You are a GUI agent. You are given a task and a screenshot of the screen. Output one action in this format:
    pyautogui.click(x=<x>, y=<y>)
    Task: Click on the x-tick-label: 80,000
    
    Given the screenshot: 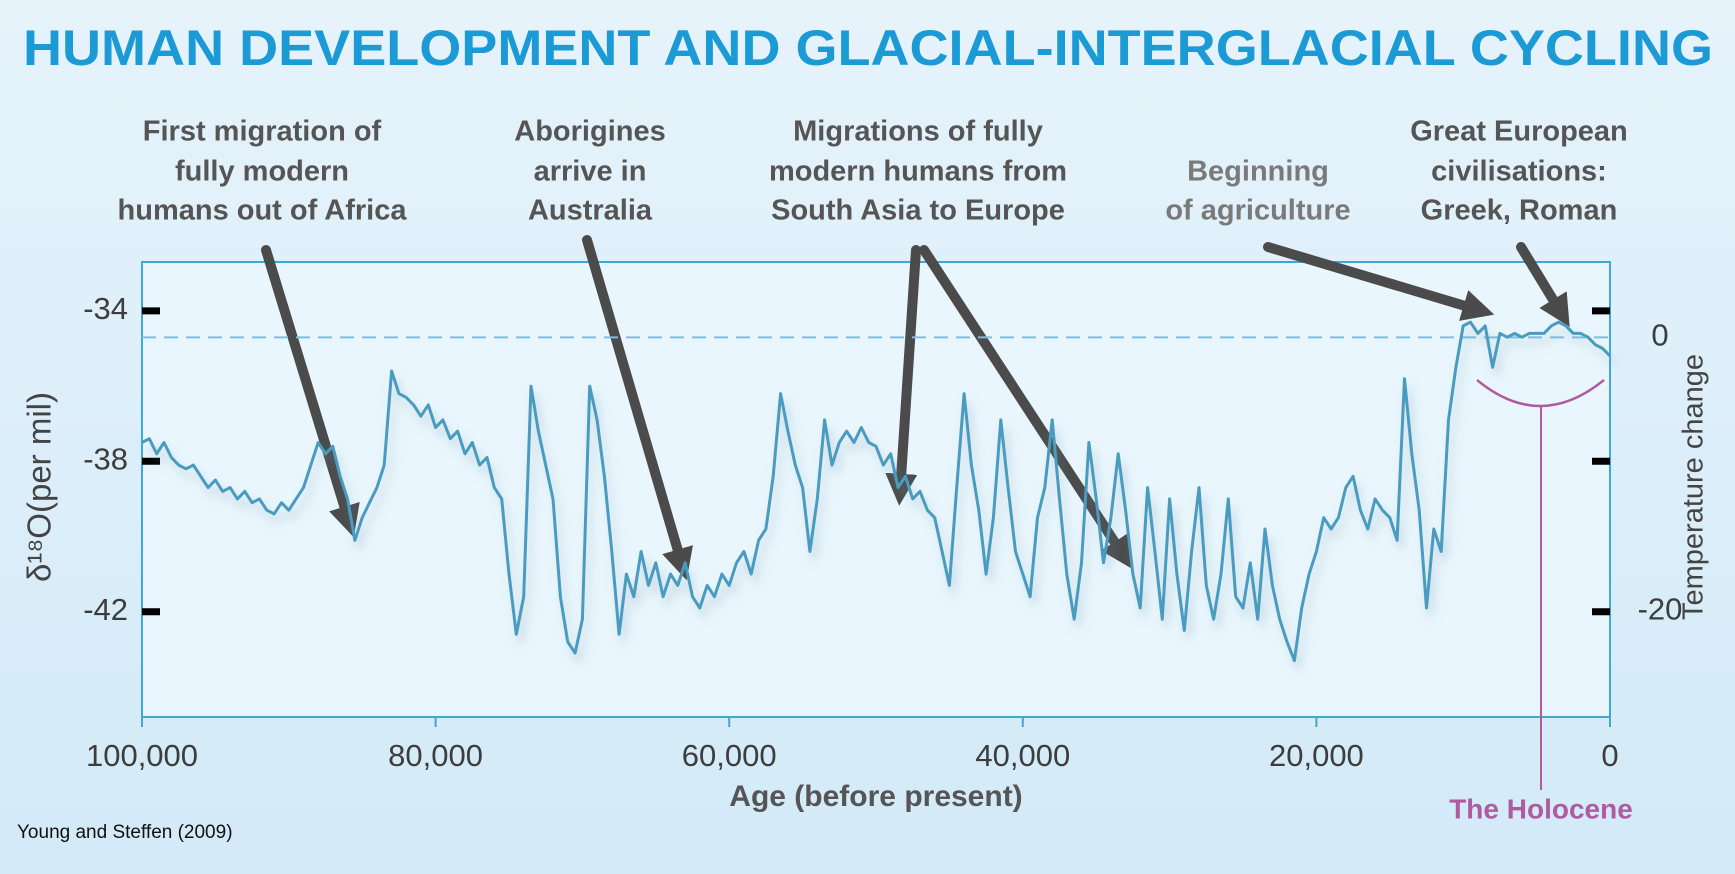 What is the action you would take?
    pyautogui.click(x=435, y=755)
    